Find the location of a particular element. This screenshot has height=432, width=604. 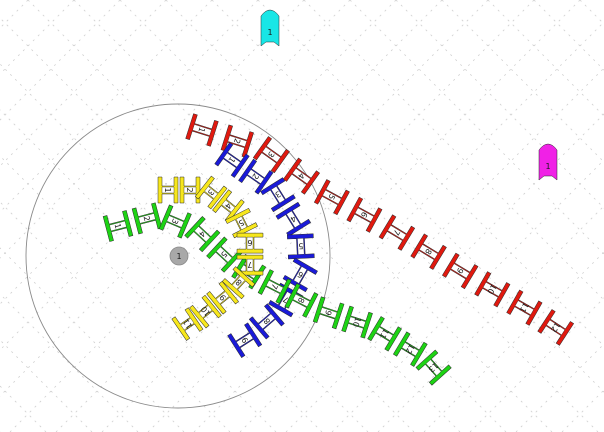

red-segment-label: 2 is located at coordinates (237, 141).